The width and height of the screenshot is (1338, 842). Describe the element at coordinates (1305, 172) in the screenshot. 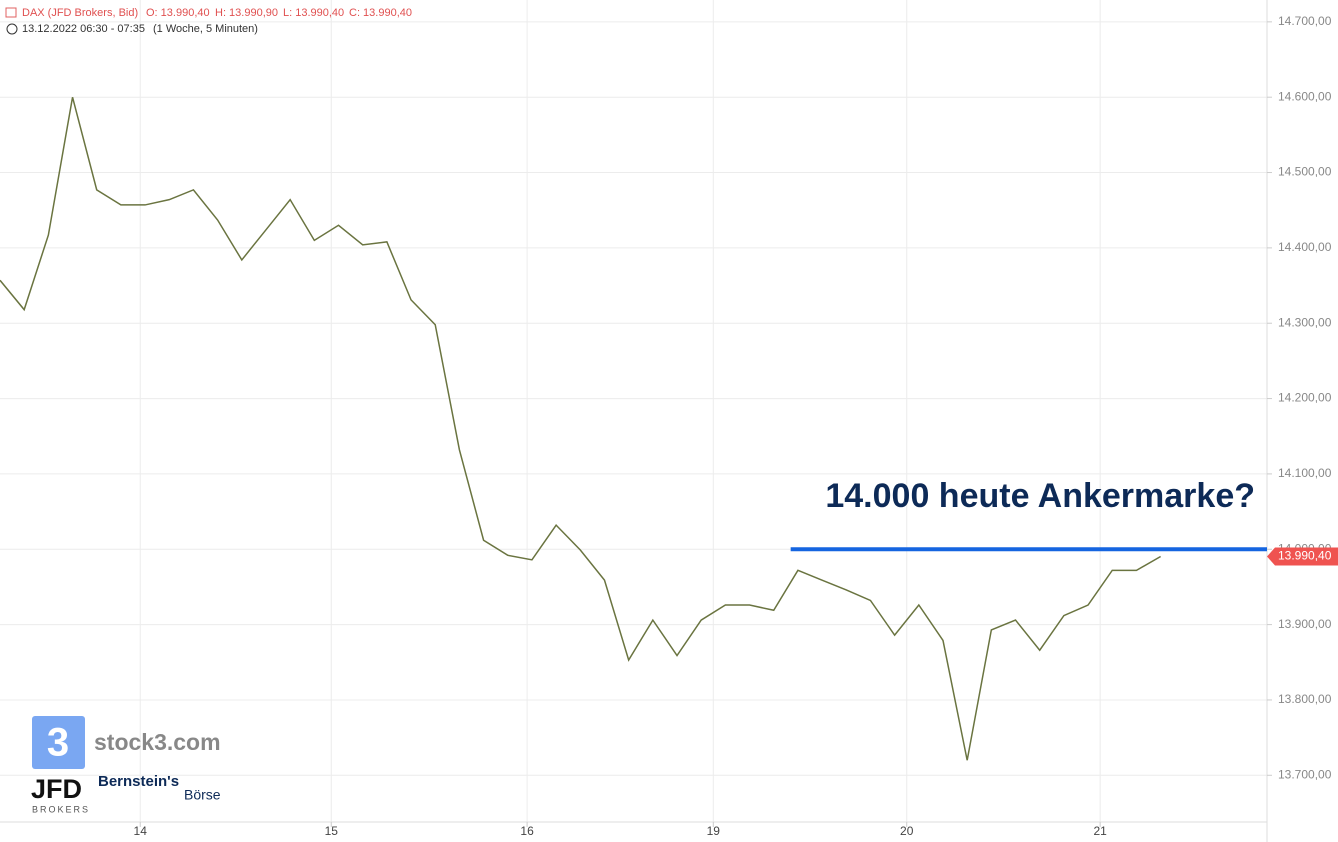

I see `y-tick-label: 14.500,00` at that location.